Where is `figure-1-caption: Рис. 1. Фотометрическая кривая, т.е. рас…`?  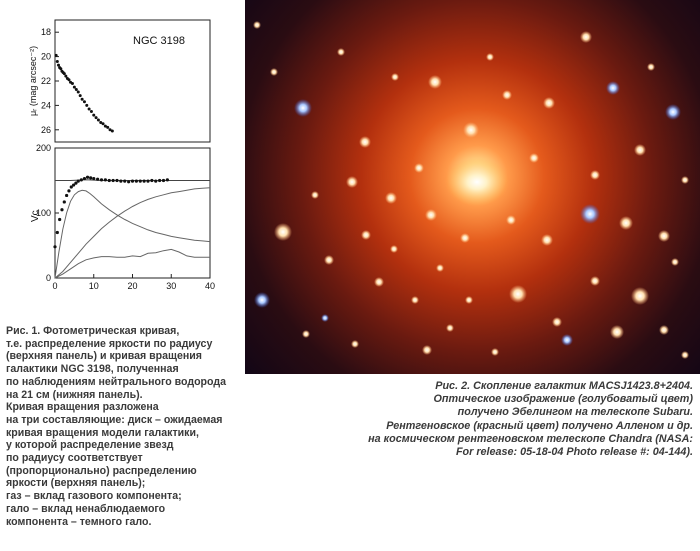 figure-1-caption: Рис. 1. Фотометрическая кривая, т.е. рас… is located at coordinates (122, 426).